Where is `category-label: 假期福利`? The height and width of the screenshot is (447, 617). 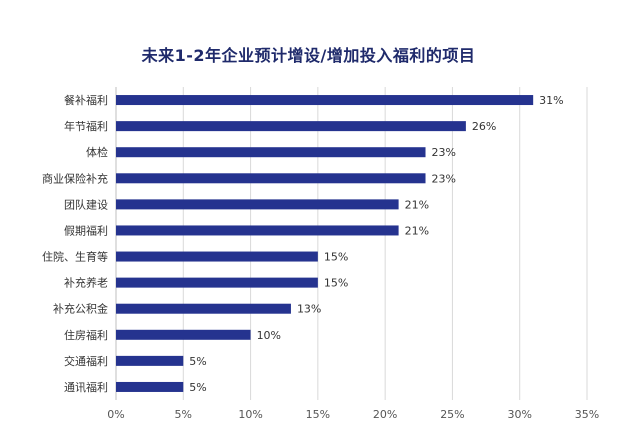 category-label: 假期福利 is located at coordinates (86, 230).